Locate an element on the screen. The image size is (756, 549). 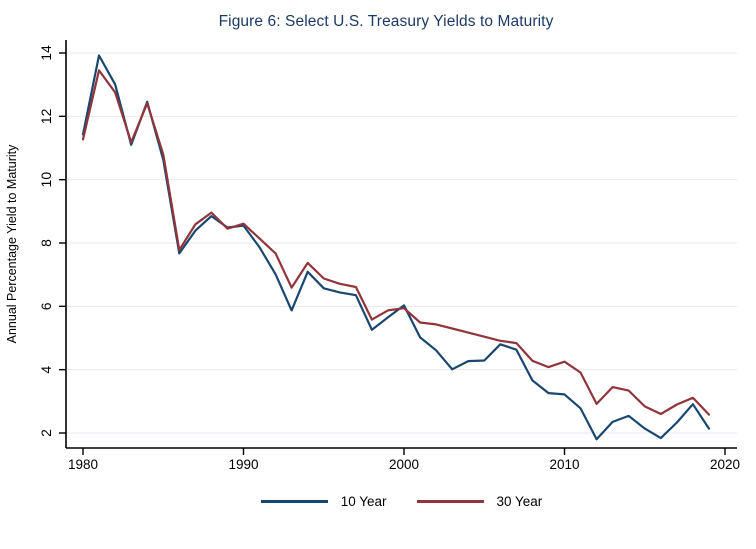
x-tick-label: 1980 is located at coordinates (83, 464).